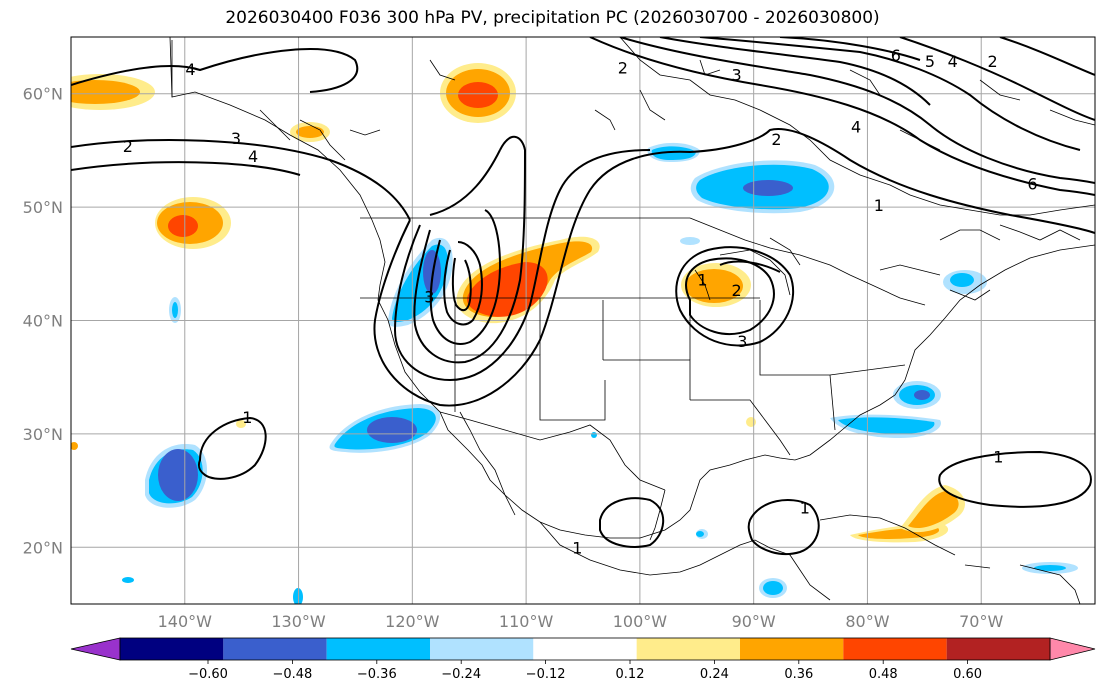 The image size is (1105, 698). Describe the element at coordinates (412, 621) in the screenshot. I see `longitude-label: 120°W` at that location.